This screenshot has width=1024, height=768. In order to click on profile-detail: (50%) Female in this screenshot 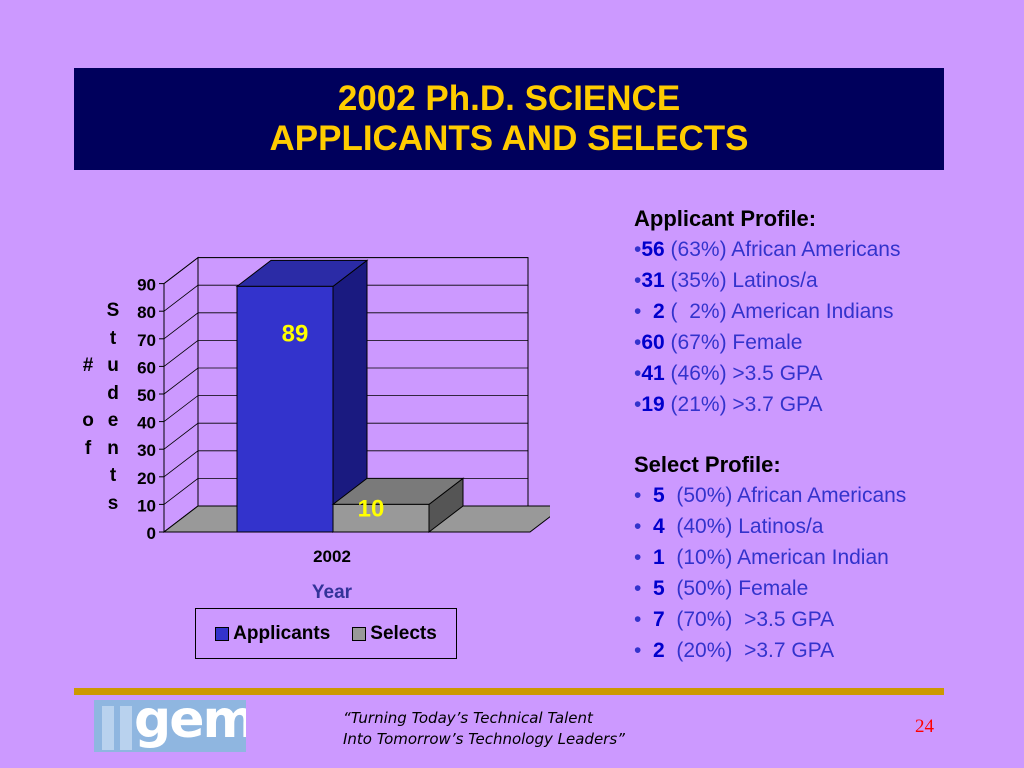, I will do `click(736, 588)`.